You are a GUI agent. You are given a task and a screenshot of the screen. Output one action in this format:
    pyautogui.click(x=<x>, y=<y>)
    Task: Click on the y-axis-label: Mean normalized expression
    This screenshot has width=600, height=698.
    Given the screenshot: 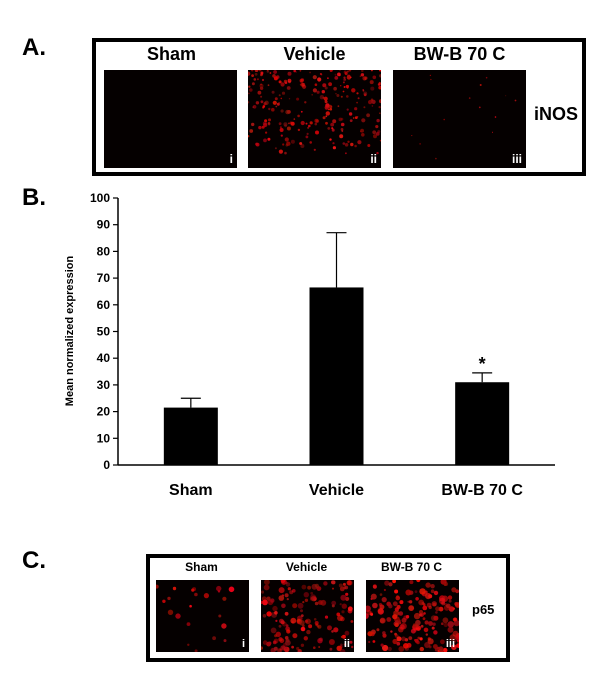 What is the action you would take?
    pyautogui.click(x=70, y=331)
    